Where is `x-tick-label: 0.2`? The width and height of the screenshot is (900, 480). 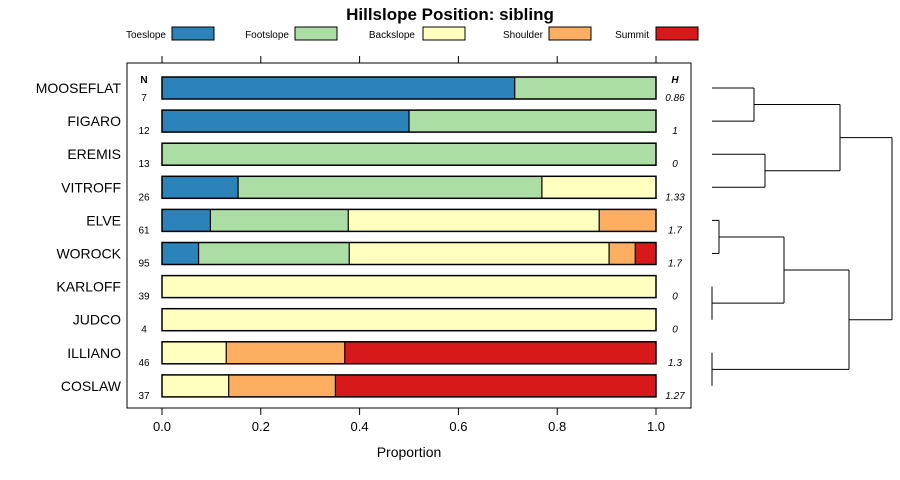 x-tick-label: 0.2 is located at coordinates (261, 426).